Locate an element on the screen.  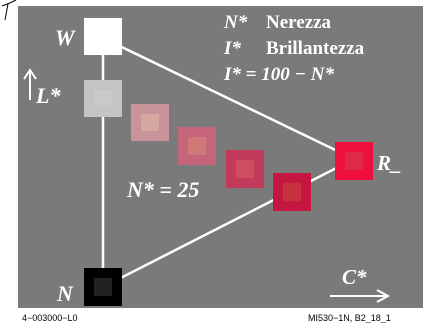
vertex-label-r: R_ is located at coordinates (389, 163).